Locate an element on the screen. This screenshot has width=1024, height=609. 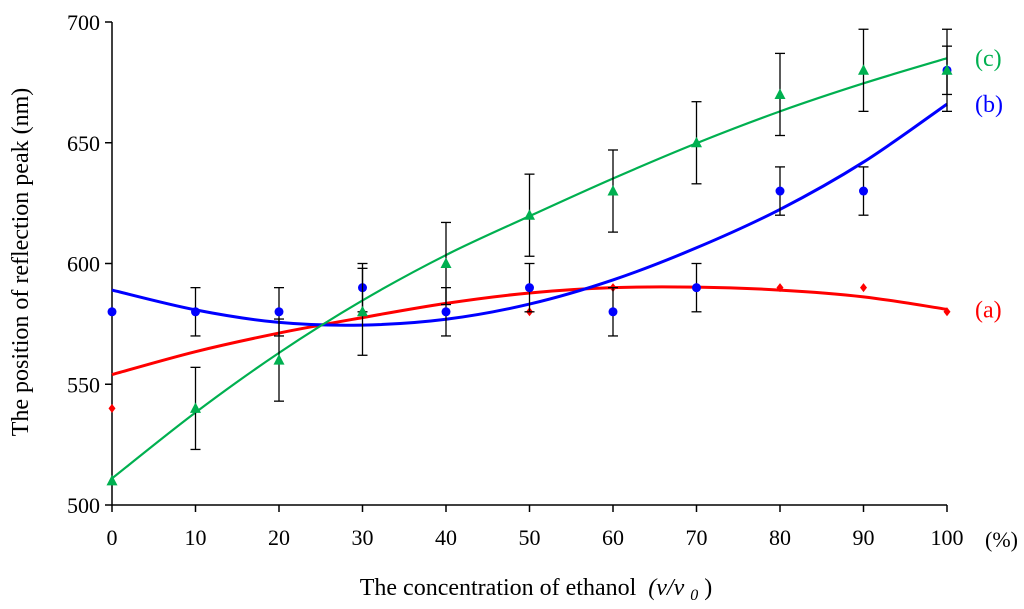
x-tick-label: 90 is located at coordinates (864, 537).